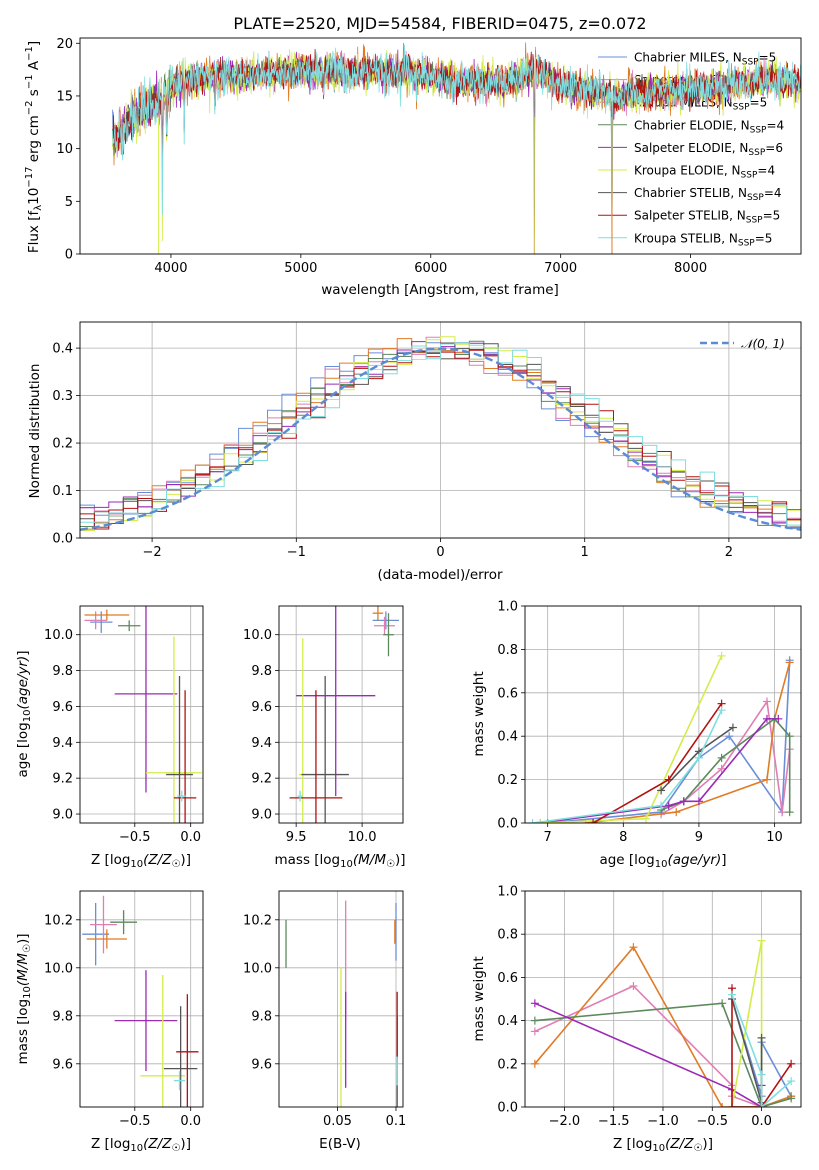  Describe the element at coordinates (742, 344) in the screenshot. I see `normal-legend: 𝒩(0, 1)` at that location.